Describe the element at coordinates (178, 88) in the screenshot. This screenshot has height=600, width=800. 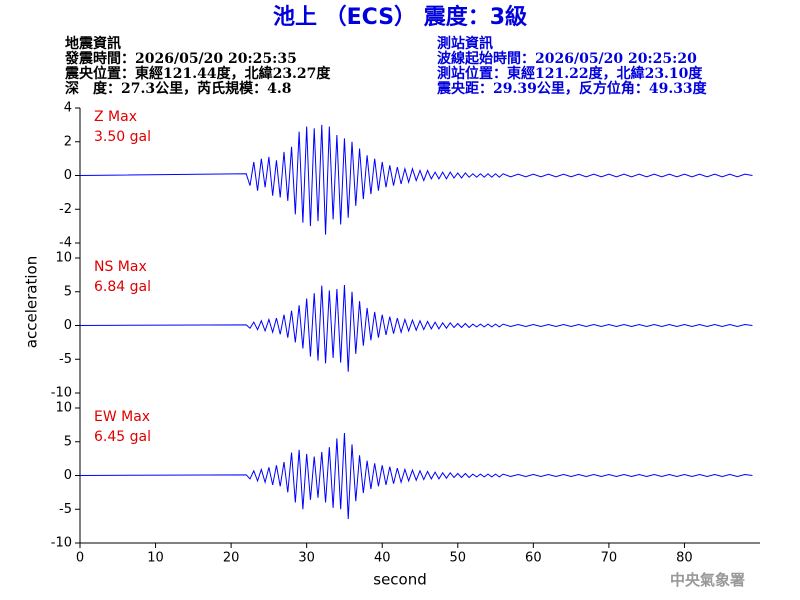
I see `quake-depth: 深 度：27.3公里，芮氏規模：4.8` at that location.